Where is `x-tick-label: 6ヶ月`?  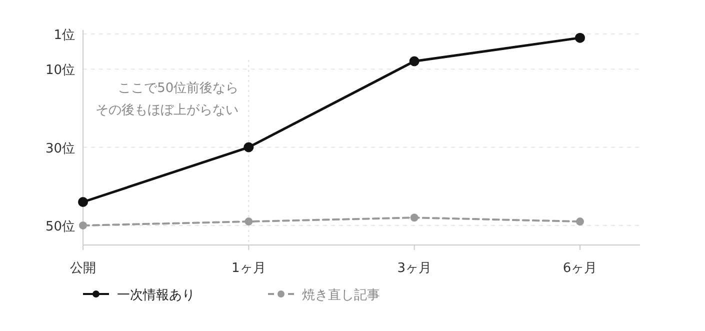
x-tick-label: 6ヶ月 is located at coordinates (580, 268).